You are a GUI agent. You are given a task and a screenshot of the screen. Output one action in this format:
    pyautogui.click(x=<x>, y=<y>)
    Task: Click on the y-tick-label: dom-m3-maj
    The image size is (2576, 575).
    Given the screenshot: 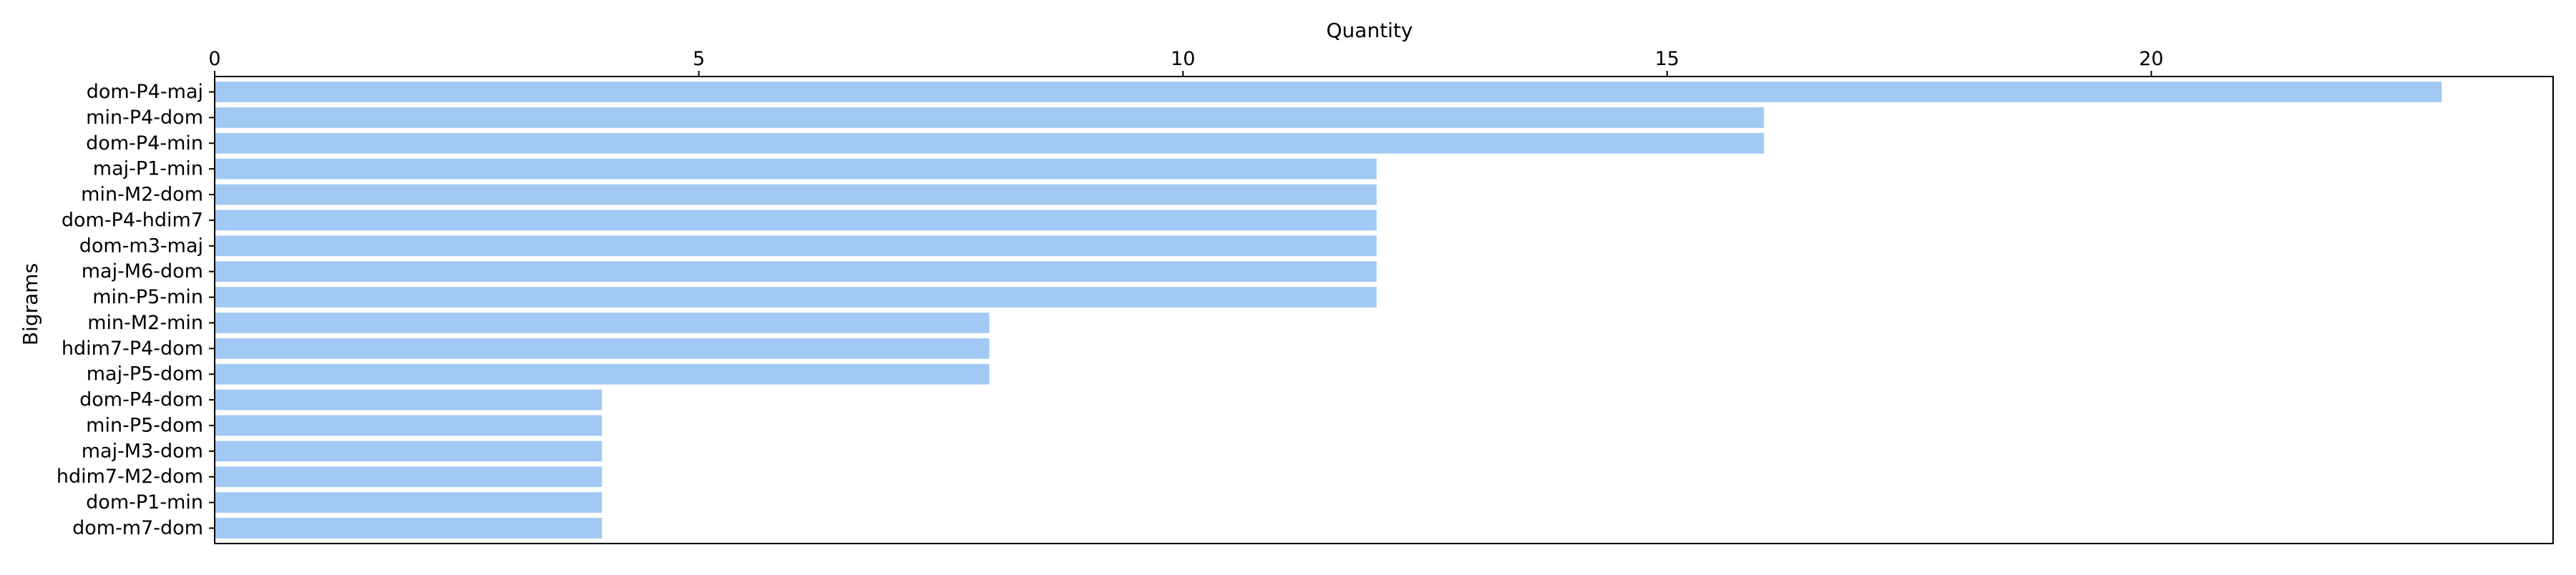 What is the action you would take?
    pyautogui.click(x=141, y=246)
    